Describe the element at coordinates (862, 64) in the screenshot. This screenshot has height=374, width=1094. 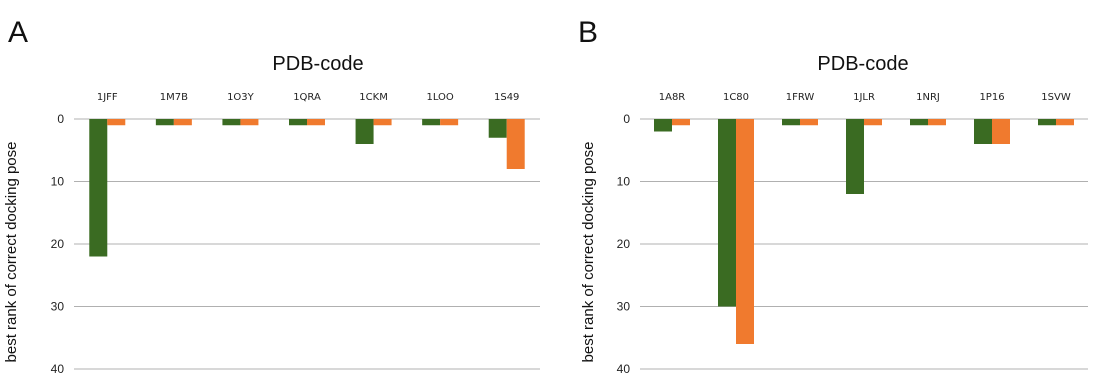
I see `panel-b-title: PDB-code` at that location.